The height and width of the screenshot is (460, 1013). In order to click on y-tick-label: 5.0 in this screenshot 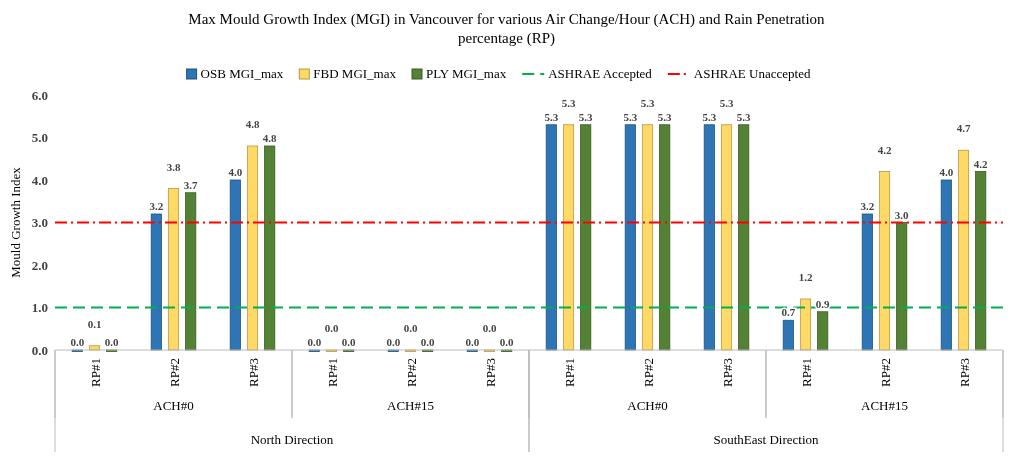, I will do `click(39, 138)`.